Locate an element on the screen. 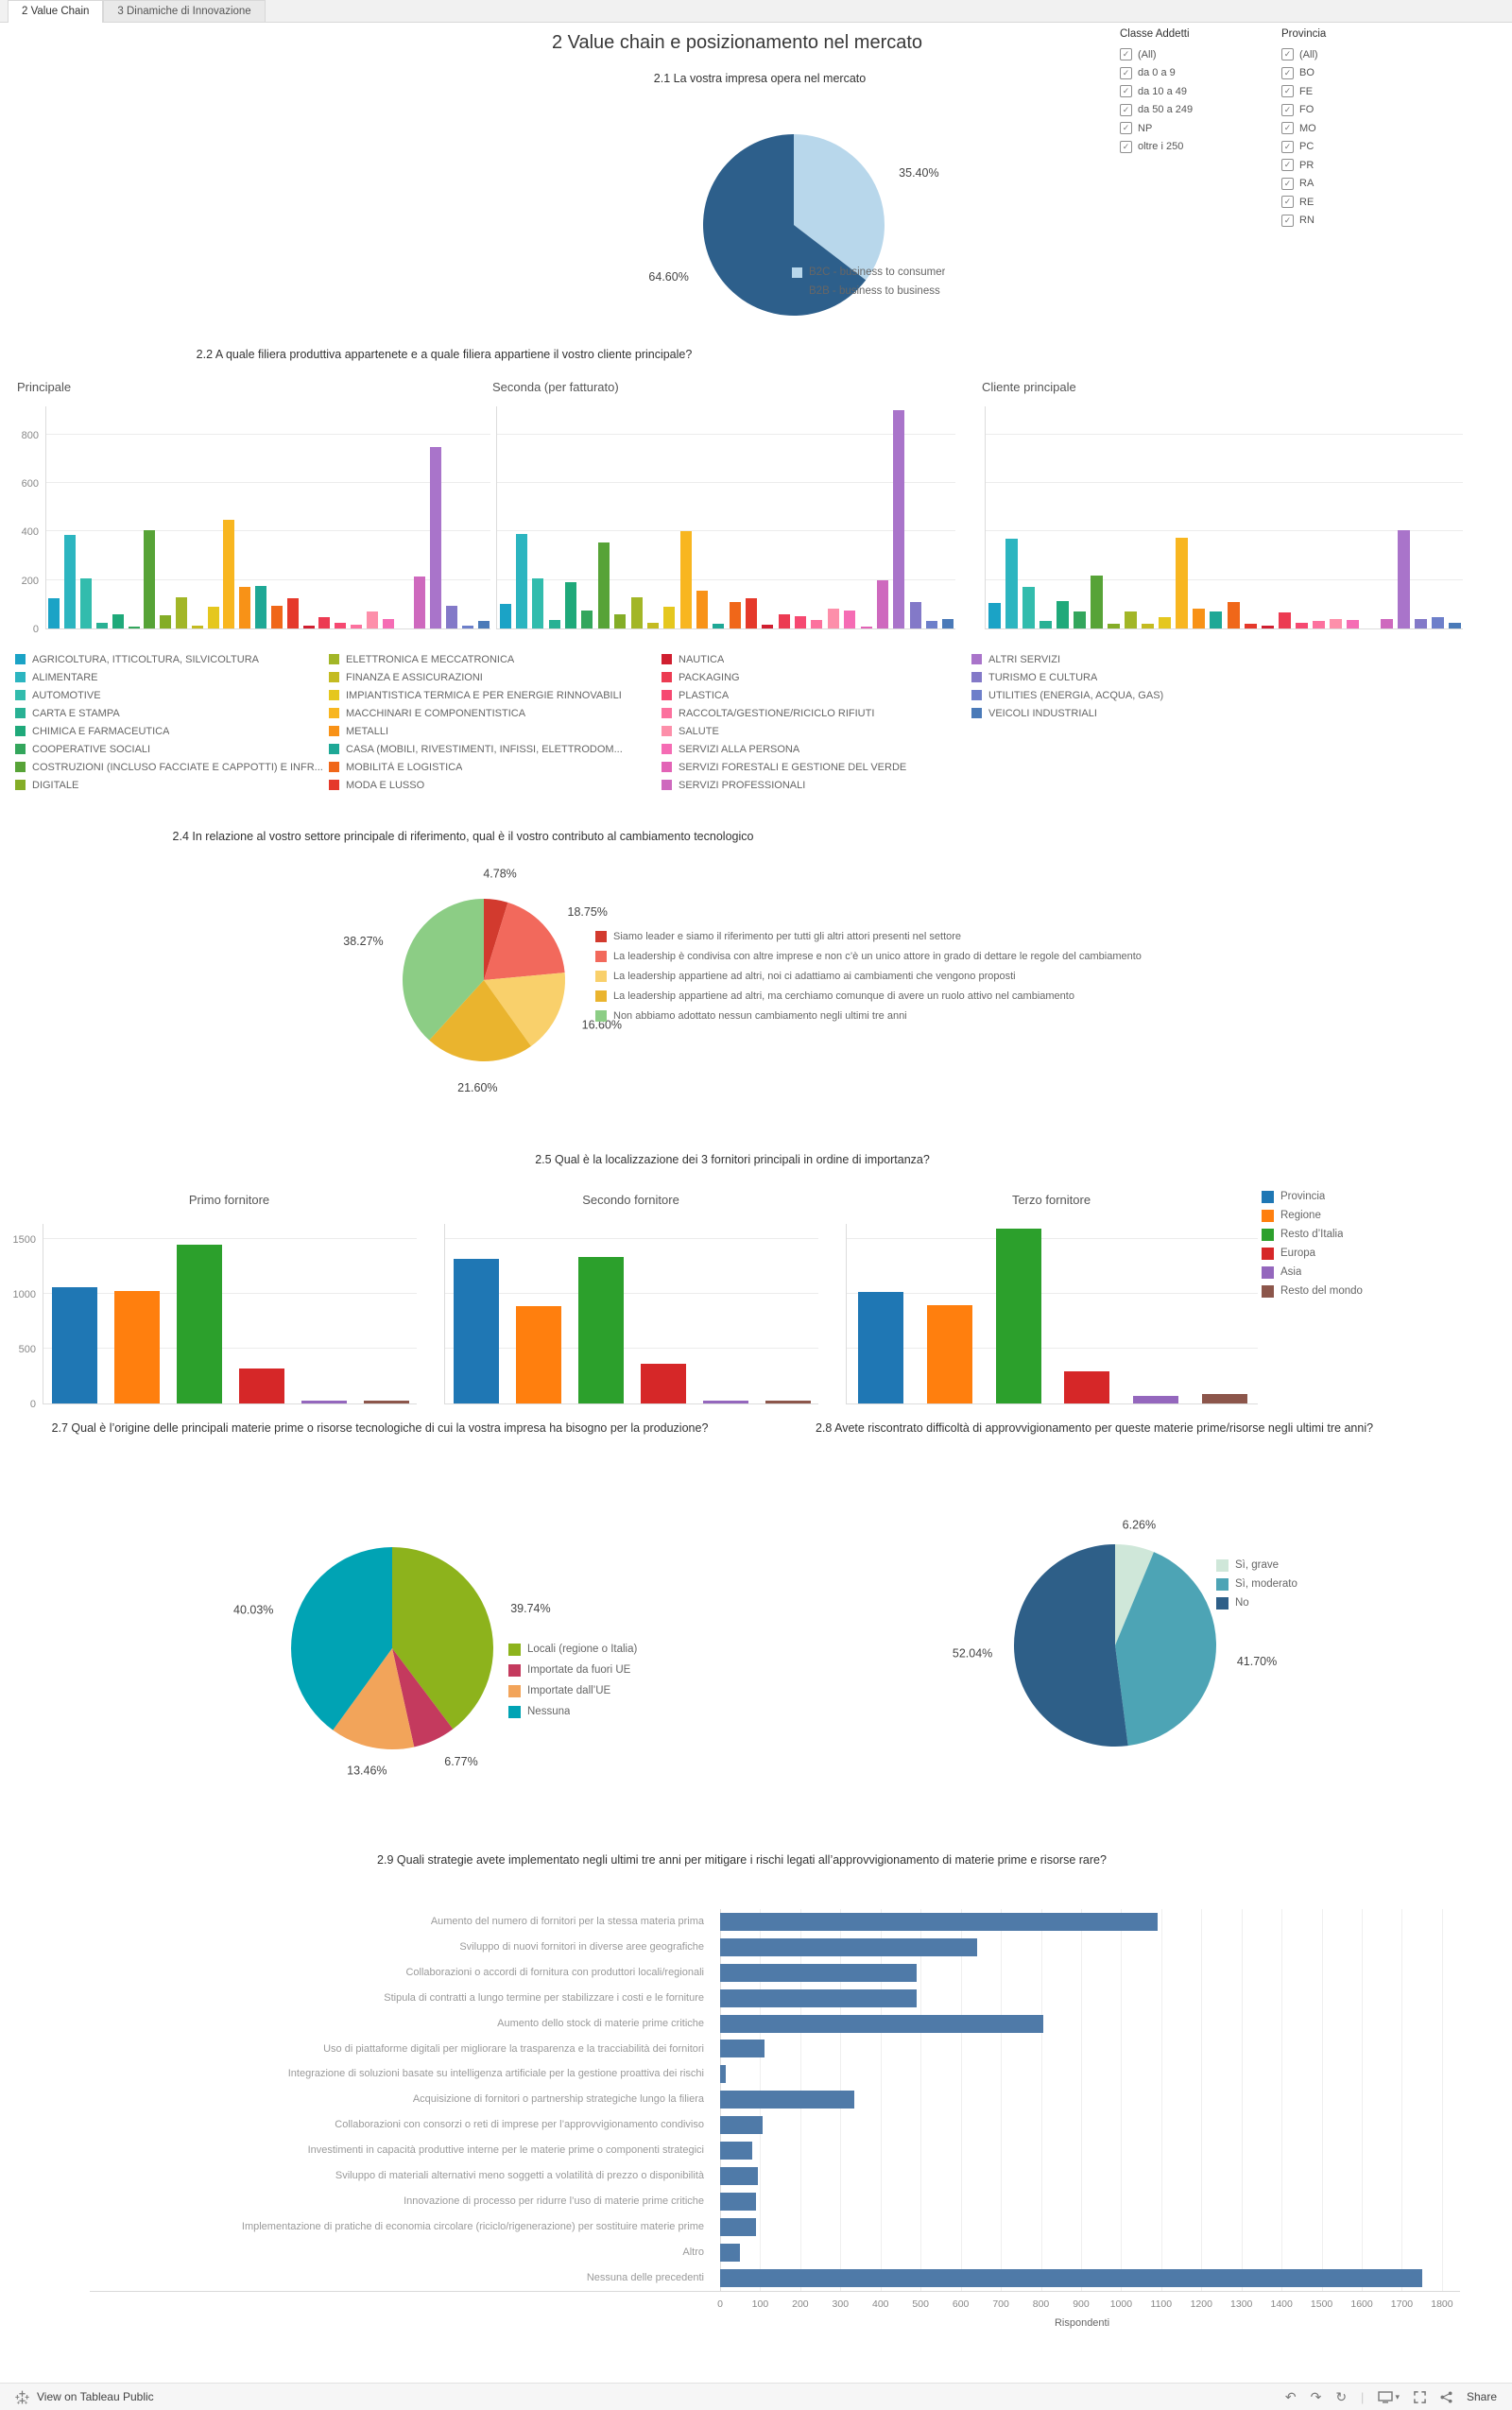  filter-checkbox-item: ✓ da 50 a 249 is located at coordinates (1198, 110).